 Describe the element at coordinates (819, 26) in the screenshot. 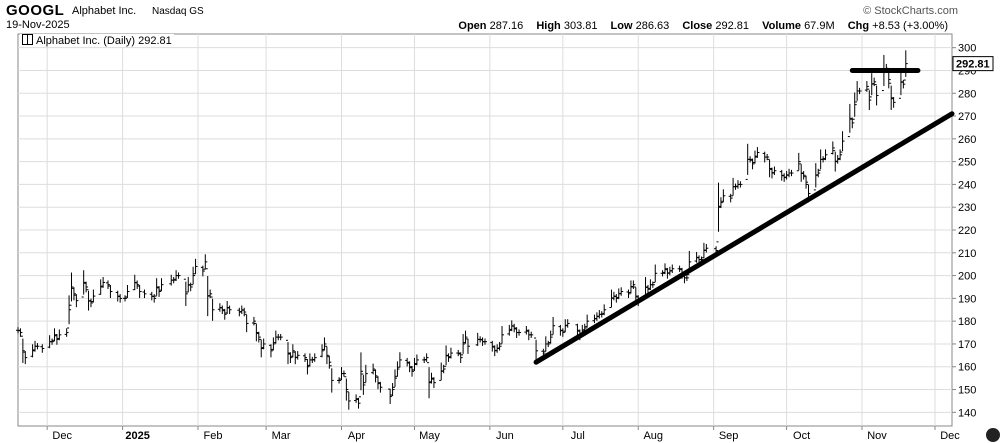

I see `volume-value: 67.9M` at that location.